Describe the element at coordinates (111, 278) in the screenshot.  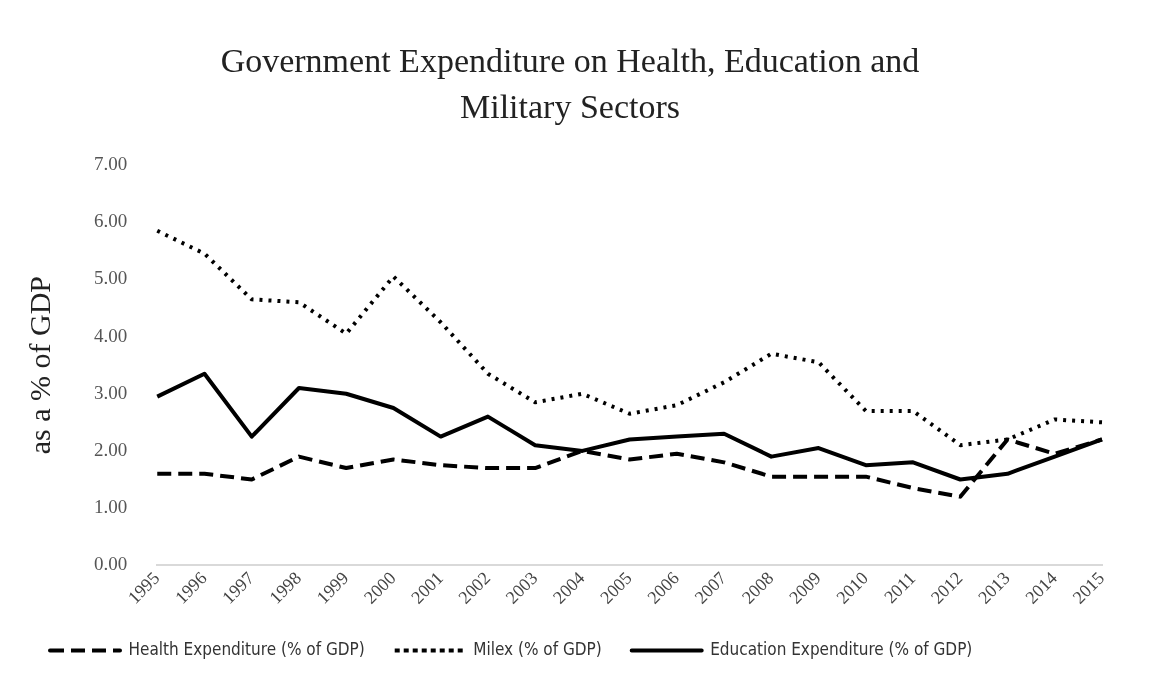
I see `y-tick-label: 5.00` at that location.